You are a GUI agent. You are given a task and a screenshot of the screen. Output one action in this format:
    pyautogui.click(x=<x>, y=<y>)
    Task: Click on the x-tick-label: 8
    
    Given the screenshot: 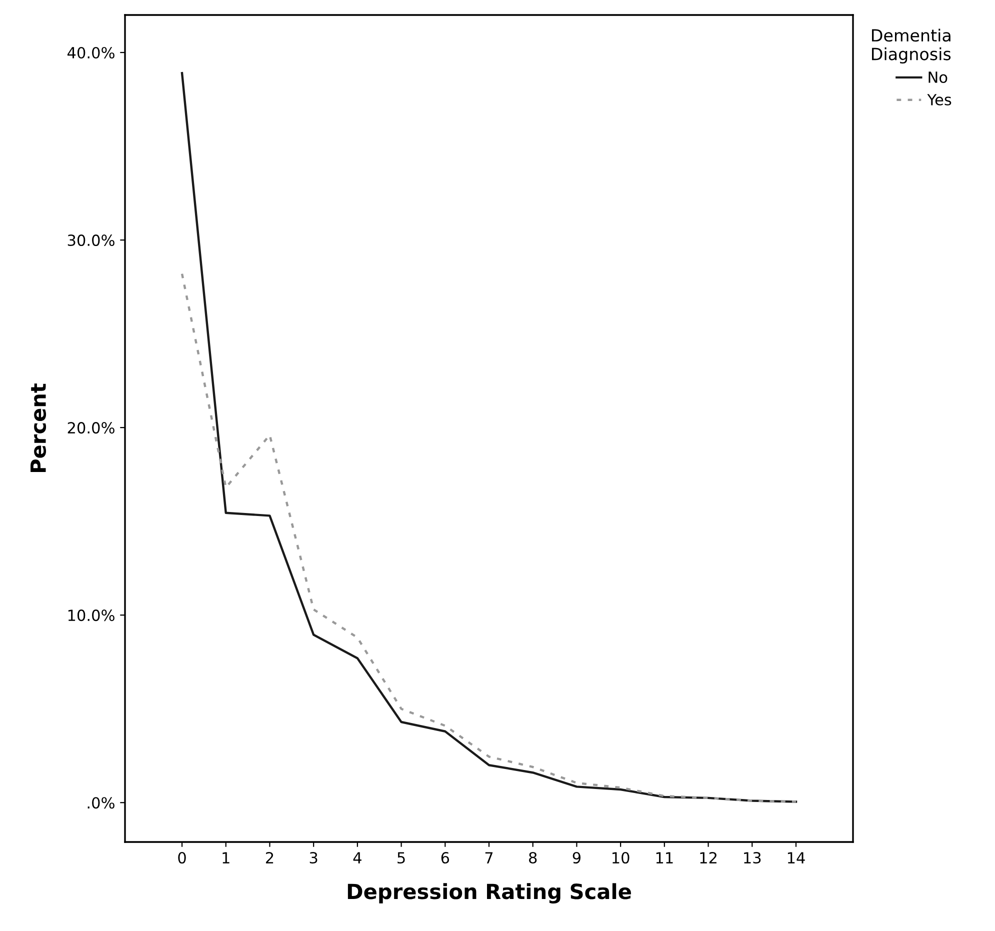 What is the action you would take?
    pyautogui.click(x=533, y=858)
    